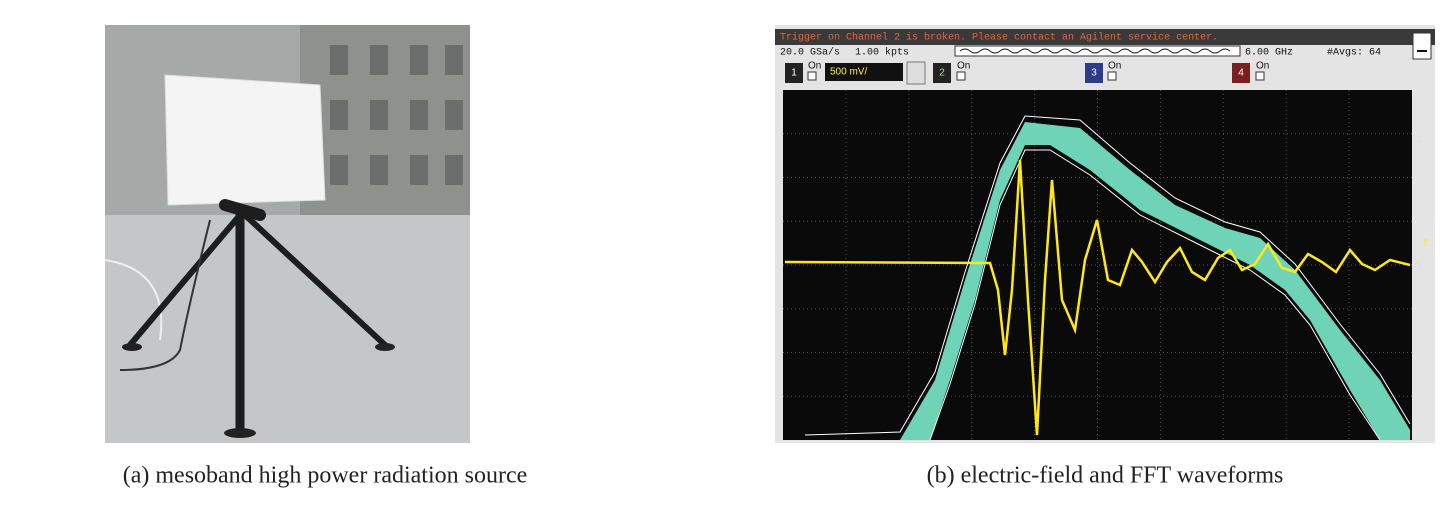 Image resolution: width=1450 pixels, height=505 pixels. Describe the element at coordinates (1241, 73) in the screenshot. I see `channel-number: 4` at that location.